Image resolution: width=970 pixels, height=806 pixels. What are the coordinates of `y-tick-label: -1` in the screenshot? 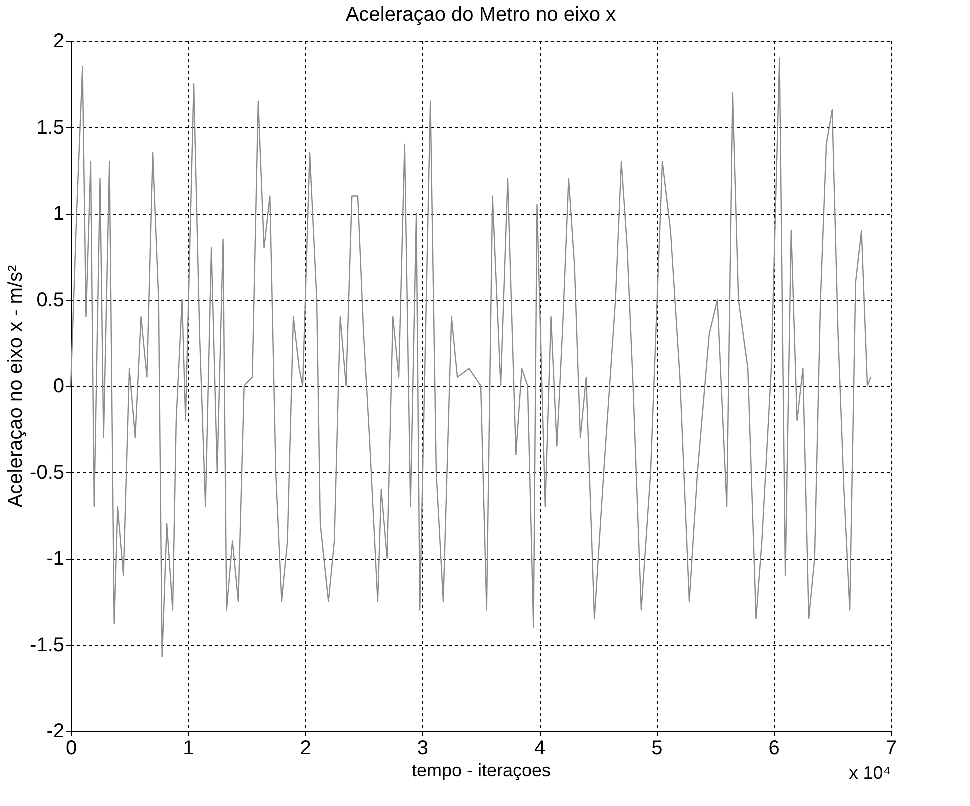 It's located at (55, 559).